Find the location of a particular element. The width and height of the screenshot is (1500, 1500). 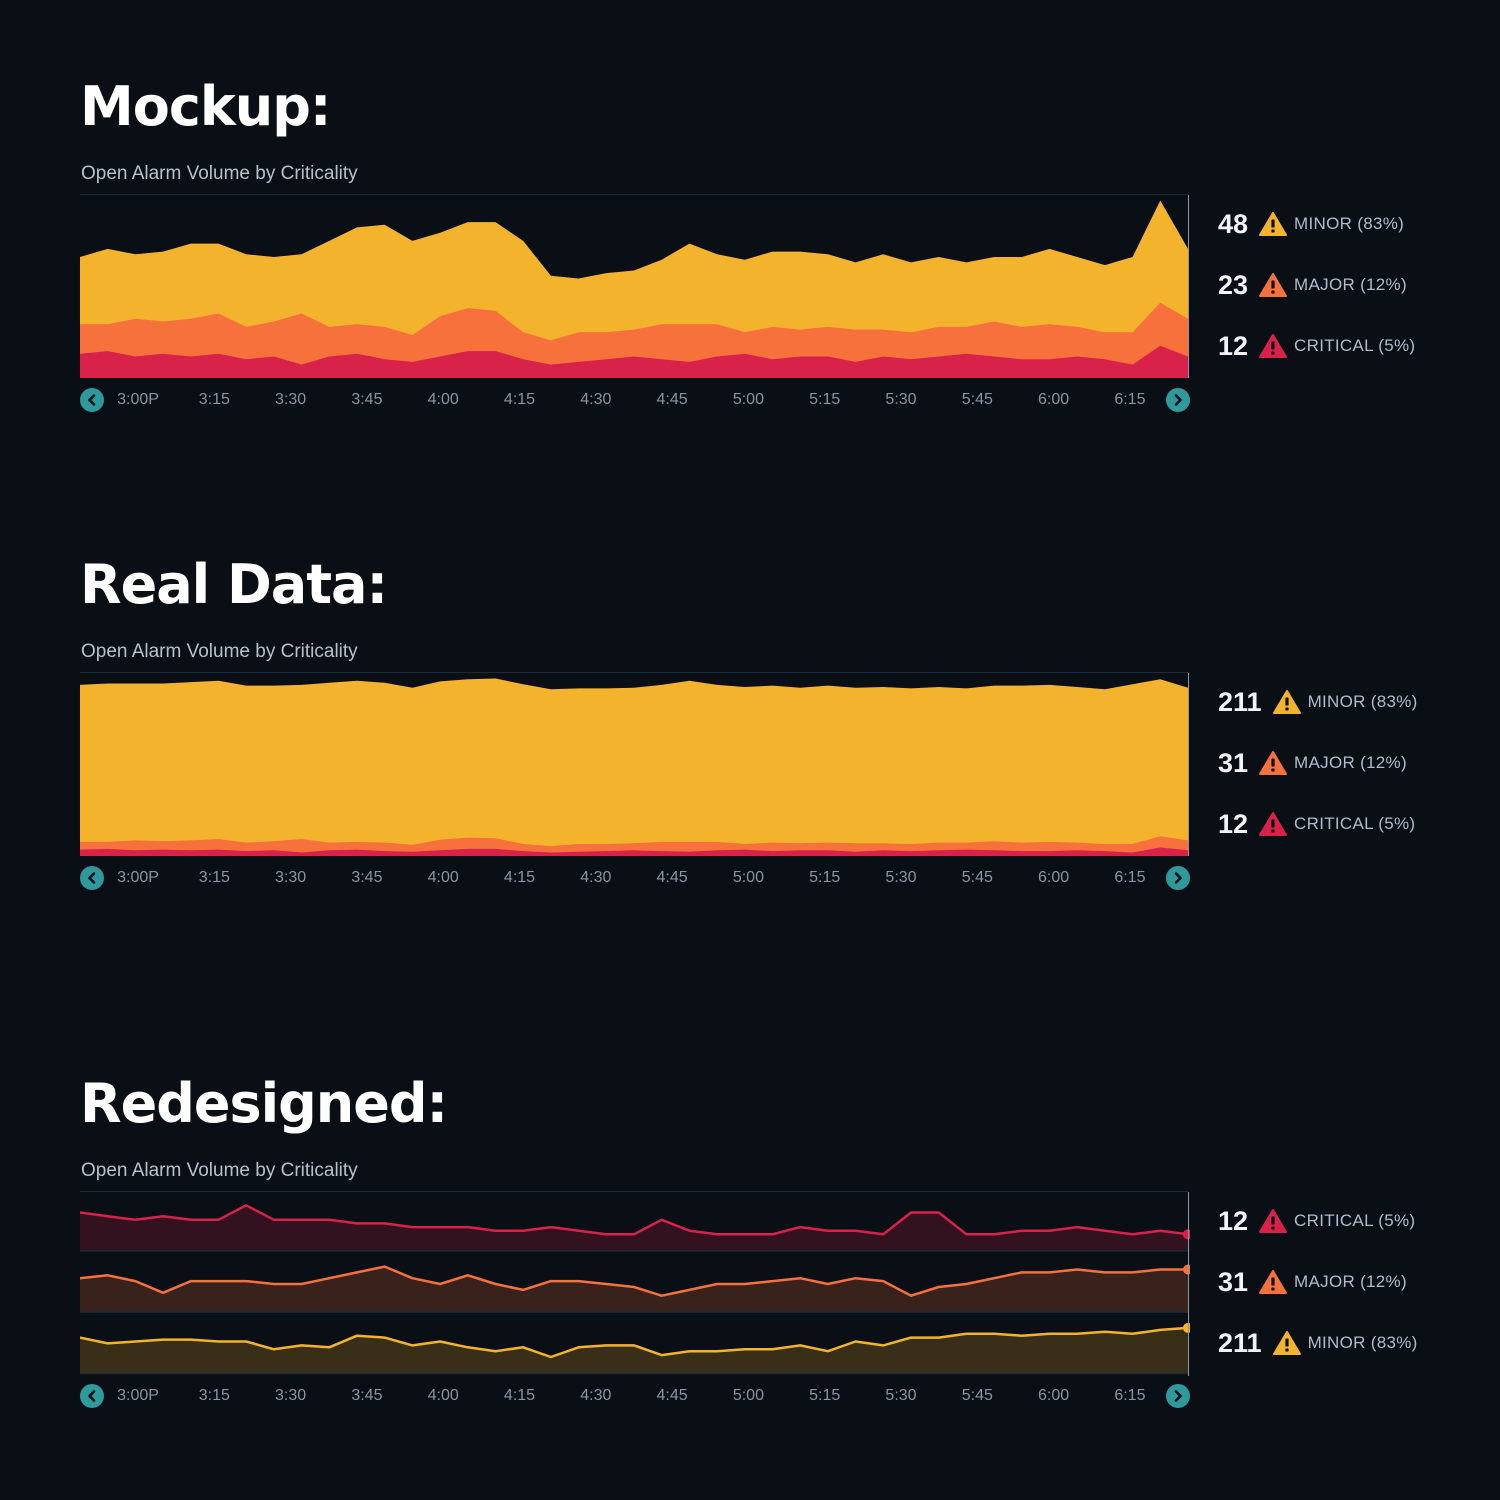

section-title: Redesigned: is located at coordinates (264, 1103).